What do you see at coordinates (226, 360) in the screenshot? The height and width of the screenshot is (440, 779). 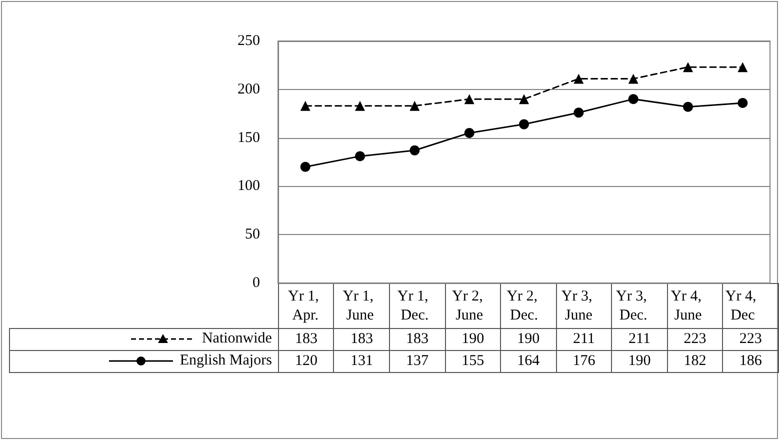 I see `legend-label: English Majors` at bounding box center [226, 360].